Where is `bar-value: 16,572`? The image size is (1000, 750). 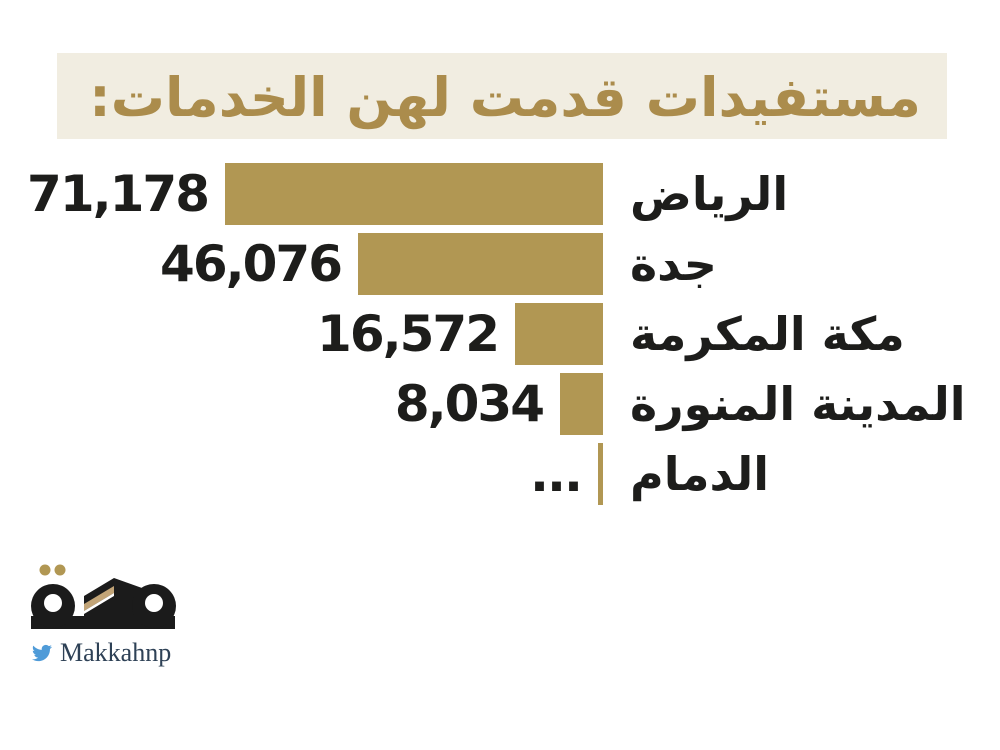
bar-value: 16,572 is located at coordinates (408, 334).